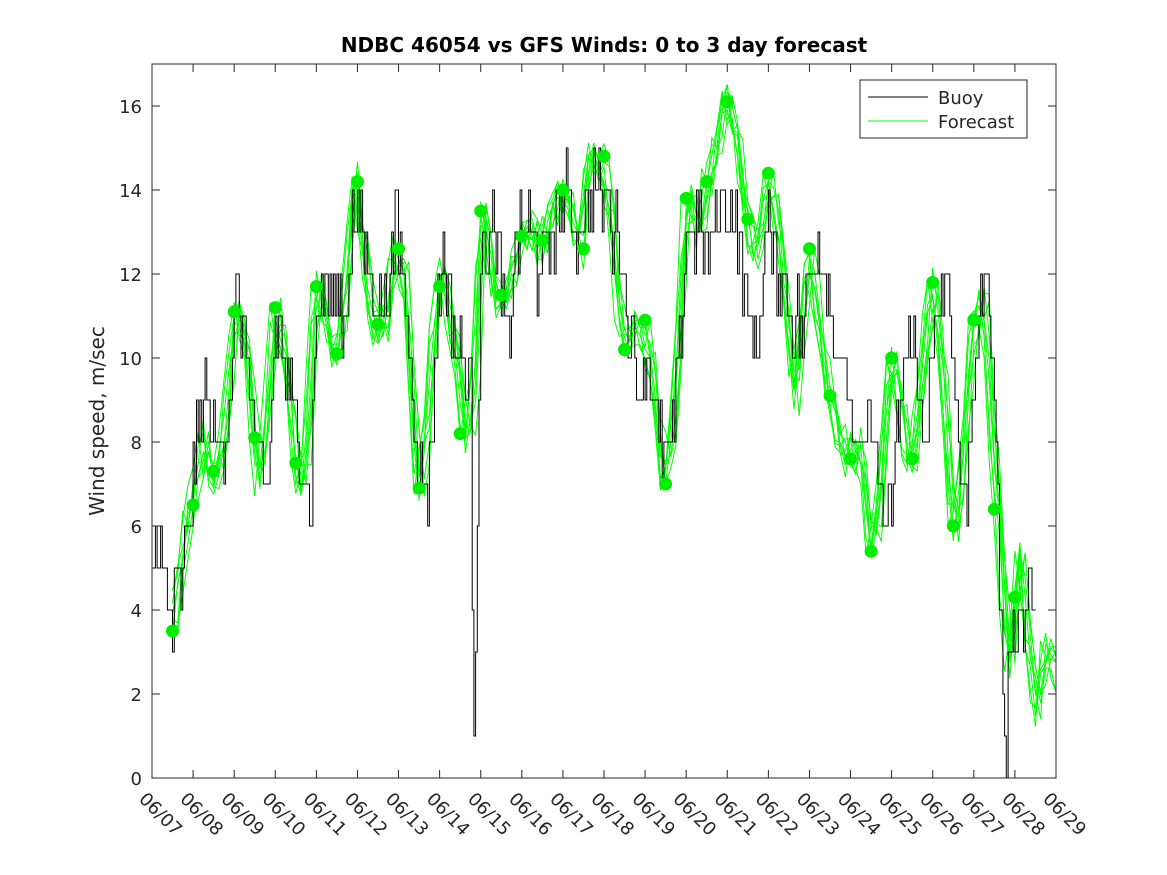  Describe the element at coordinates (130, 275) in the screenshot. I see `y-tick-label: 12` at that location.